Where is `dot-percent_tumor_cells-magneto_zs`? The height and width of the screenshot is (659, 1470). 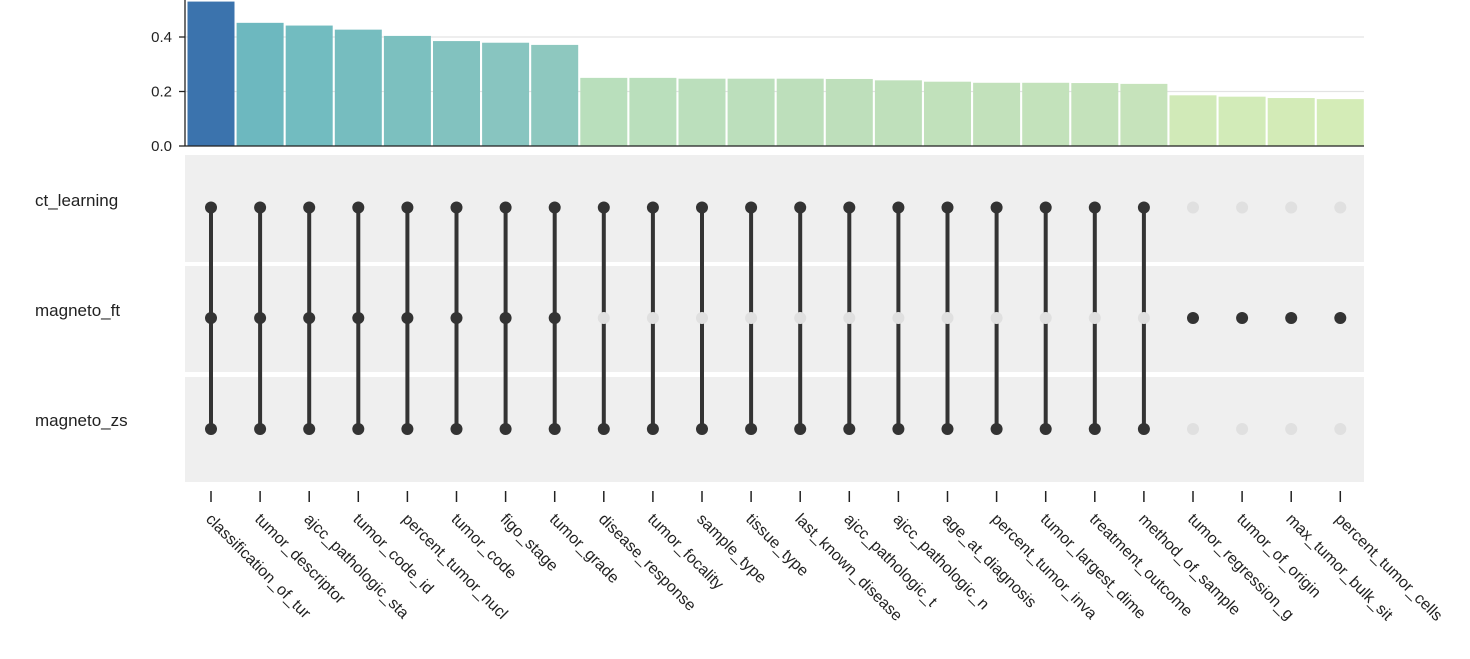
dot-percent_tumor_cells-magneto_zs is located at coordinates (1340, 429).